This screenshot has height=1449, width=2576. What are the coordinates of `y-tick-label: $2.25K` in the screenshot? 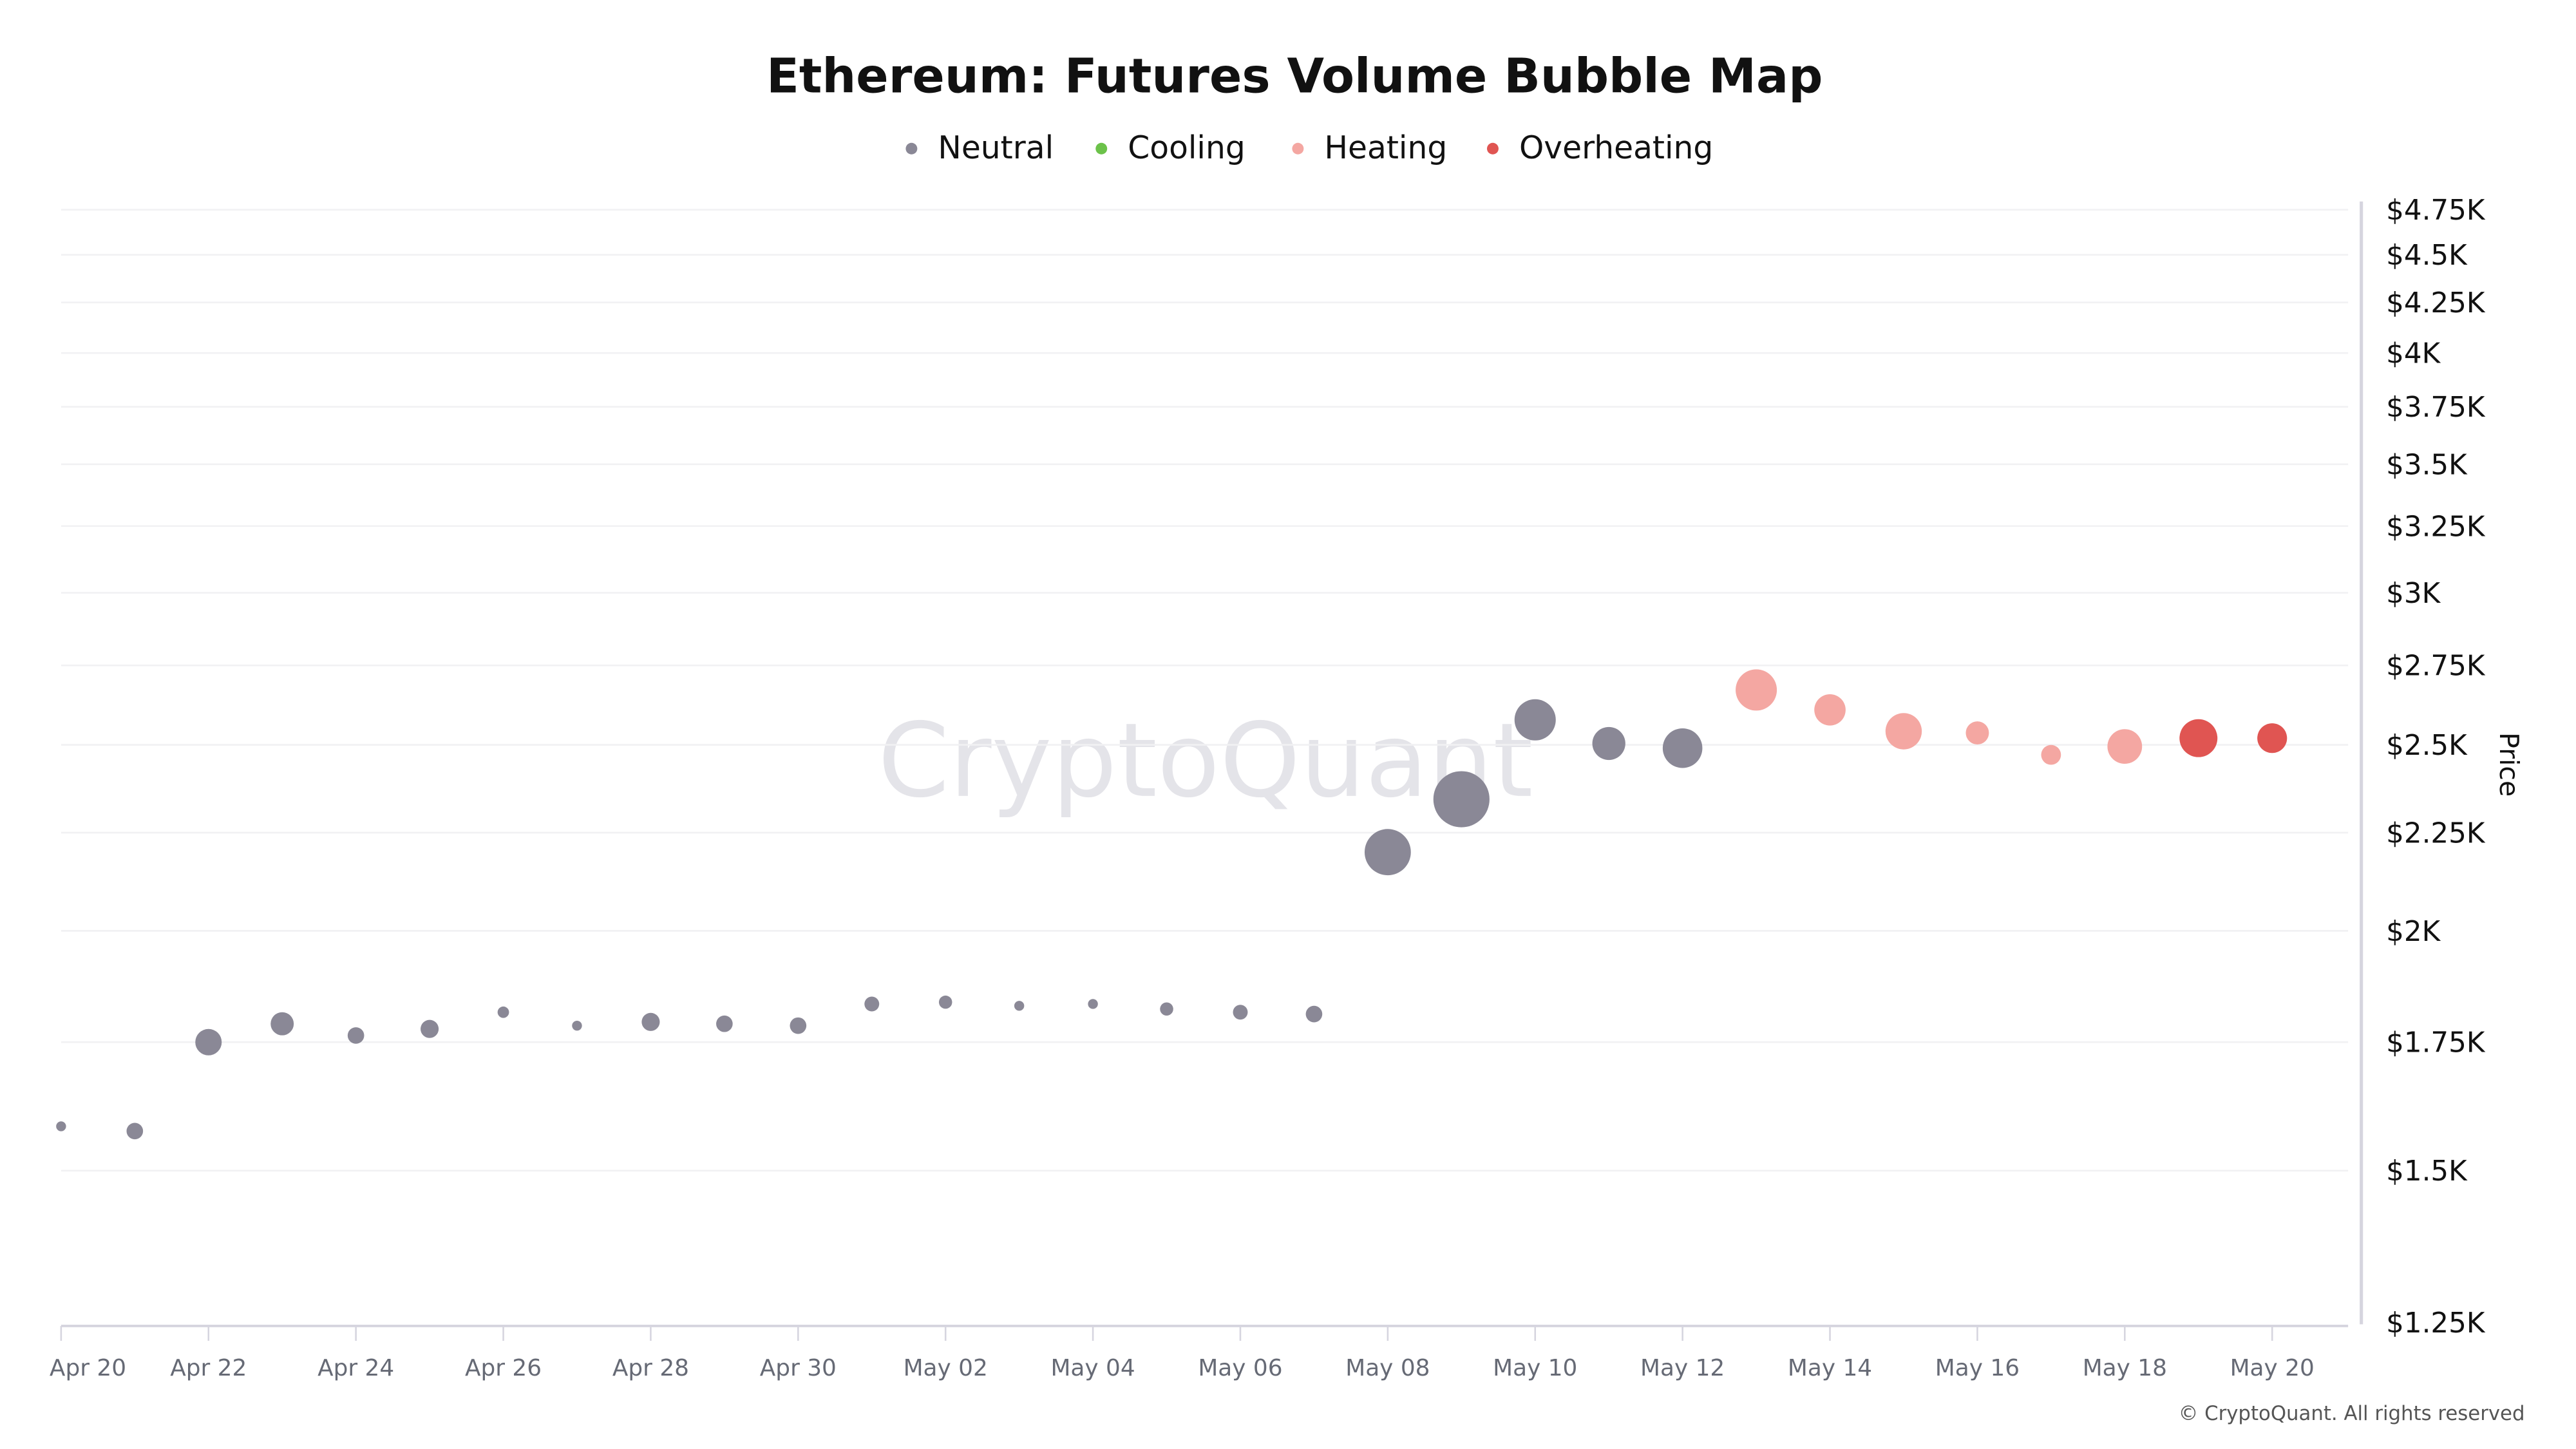 It's located at (2436, 833).